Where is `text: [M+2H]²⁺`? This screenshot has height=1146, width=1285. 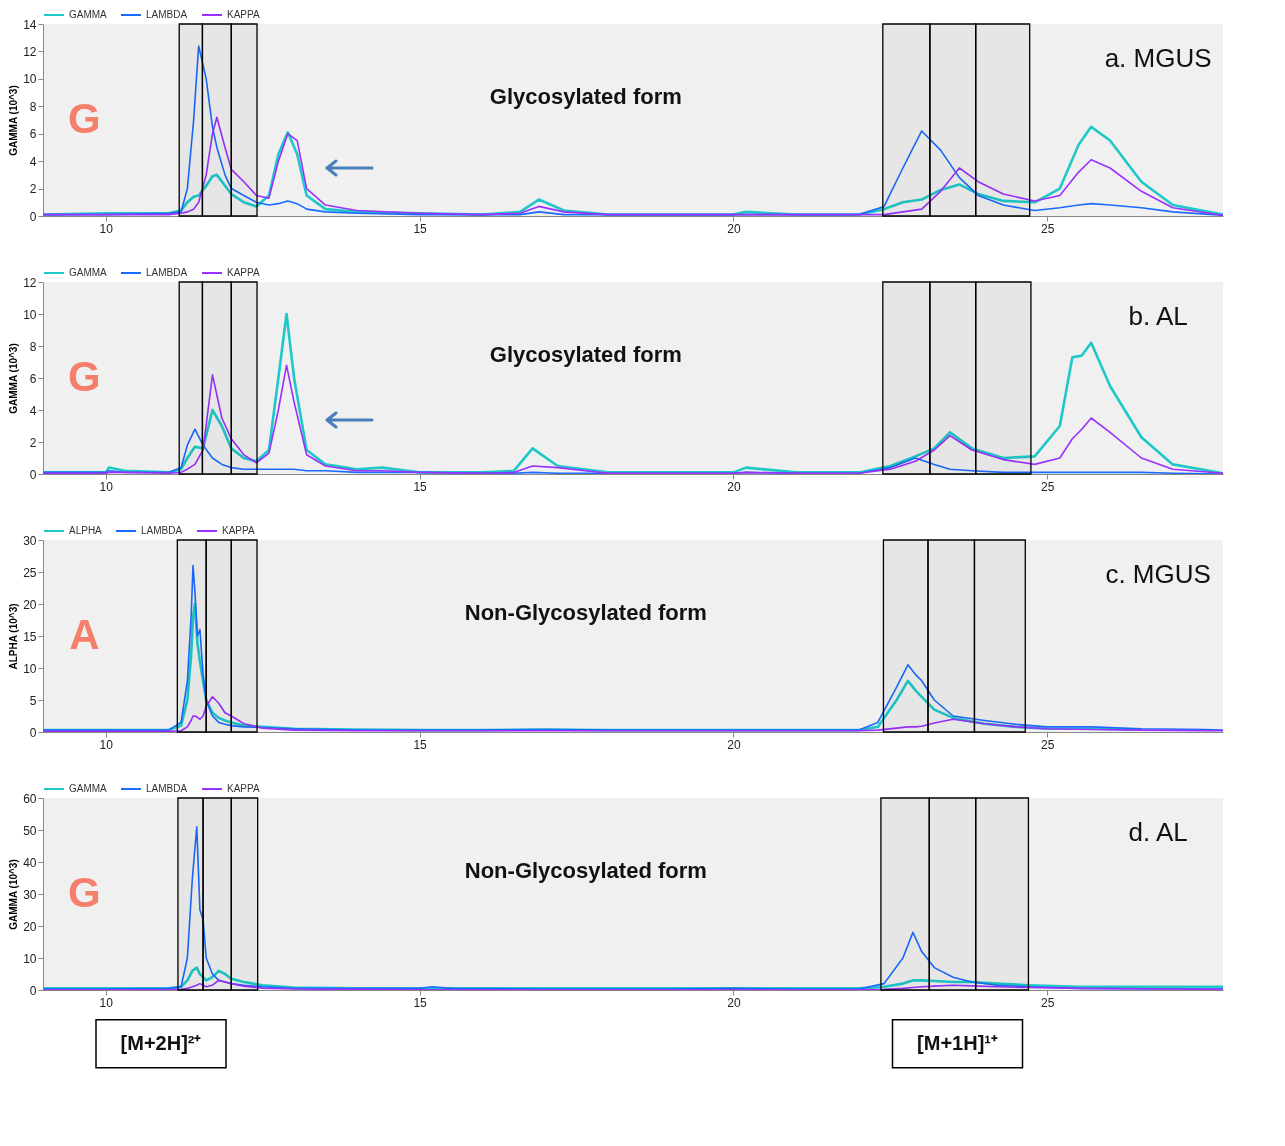 text: [M+2H]²⁺ is located at coordinates (161, 1042).